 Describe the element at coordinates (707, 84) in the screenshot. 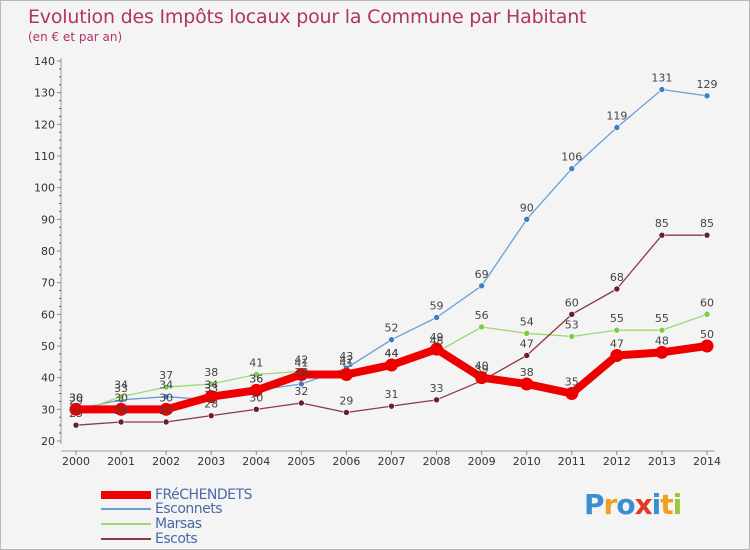

I see `data-label: 129` at that location.